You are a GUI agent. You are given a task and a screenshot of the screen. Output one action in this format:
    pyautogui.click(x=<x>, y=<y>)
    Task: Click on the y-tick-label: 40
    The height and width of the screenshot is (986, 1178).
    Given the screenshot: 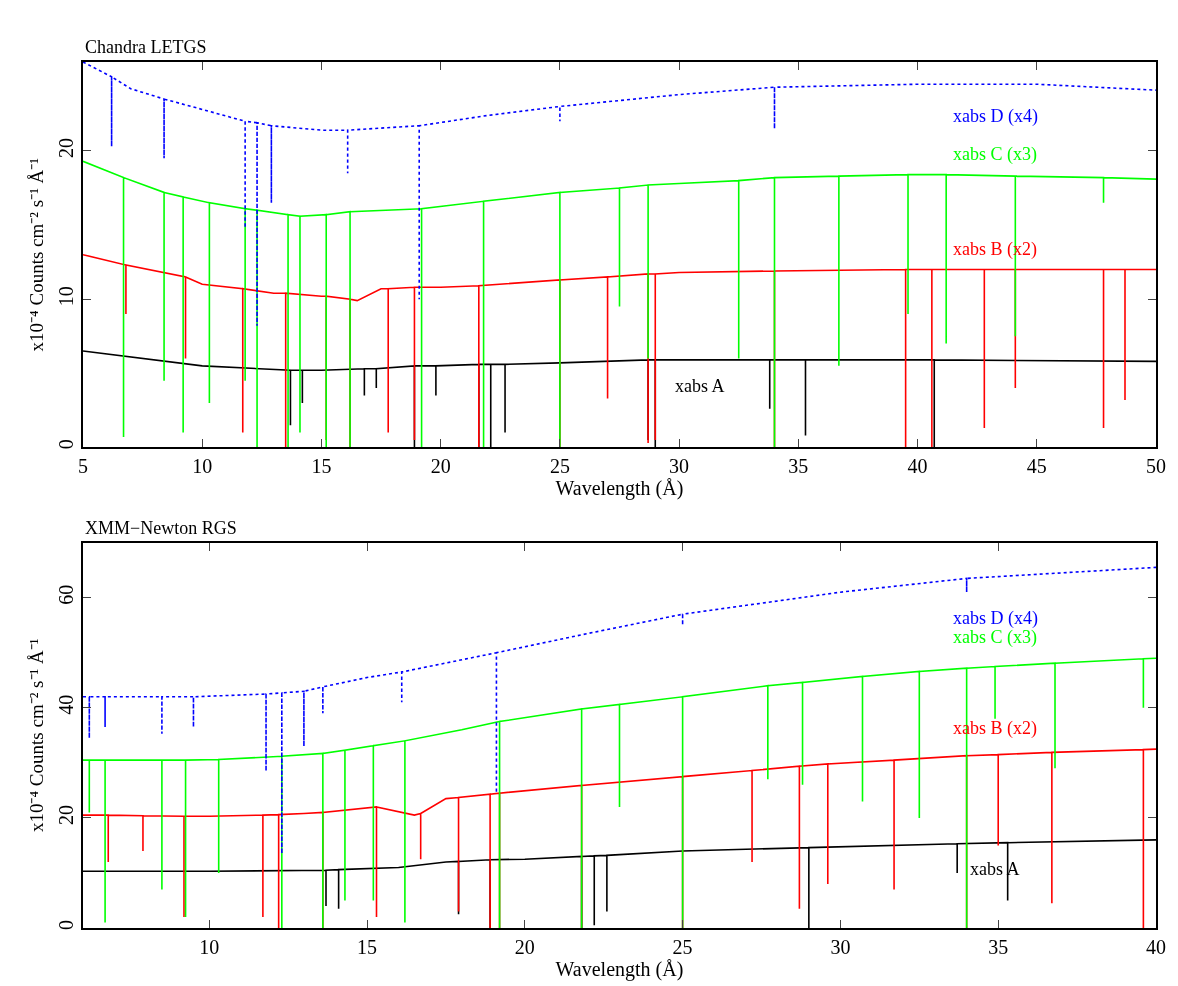 What is the action you would take?
    pyautogui.click(x=66, y=704)
    